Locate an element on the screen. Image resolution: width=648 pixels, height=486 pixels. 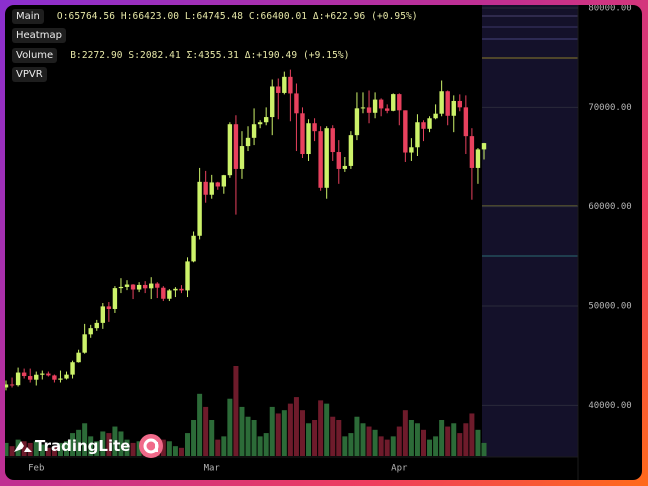
x-tick-label: Apr is located at coordinates (399, 469).